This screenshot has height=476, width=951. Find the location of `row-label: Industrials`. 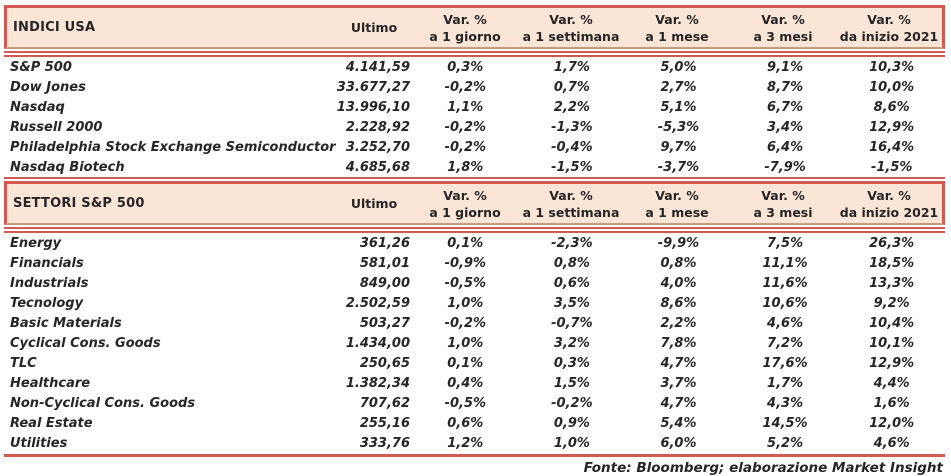

row-label: Industrials is located at coordinates (49, 283).